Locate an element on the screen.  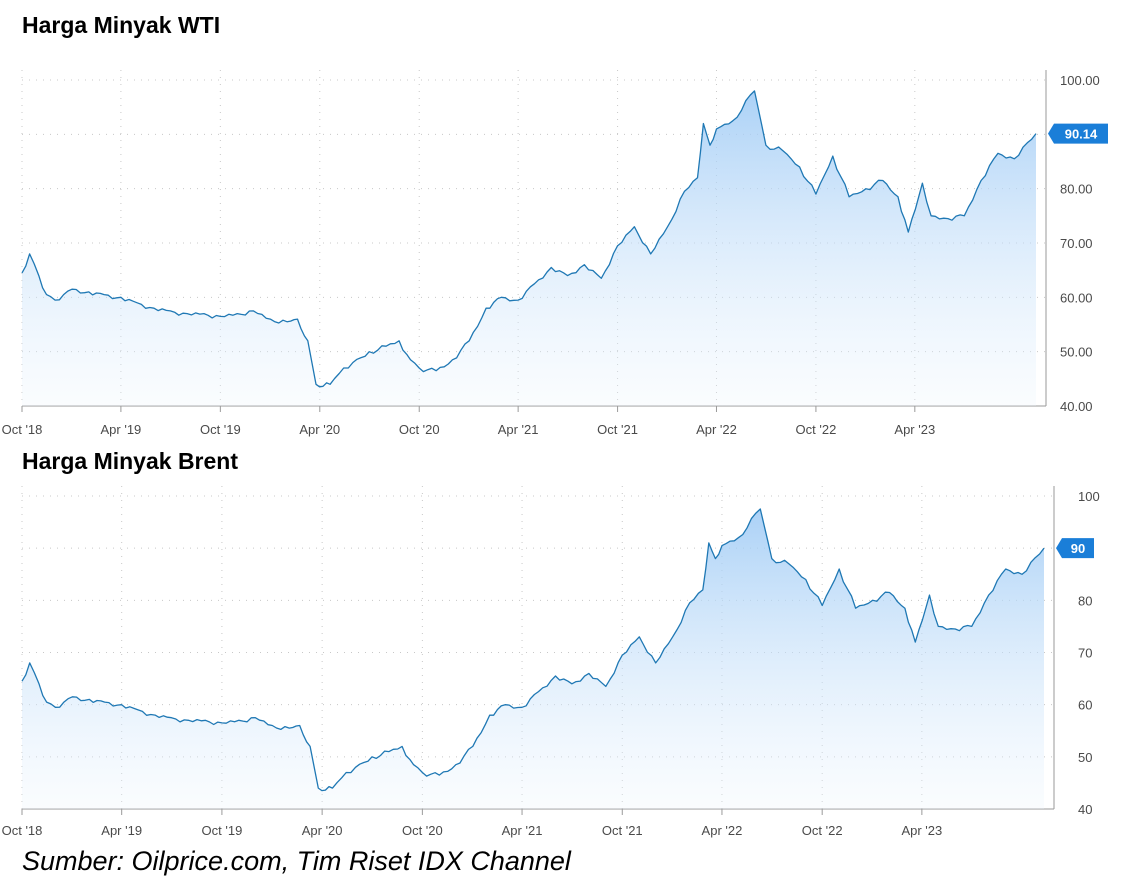
y-tick-label: 100.00 is located at coordinates (1080, 80).